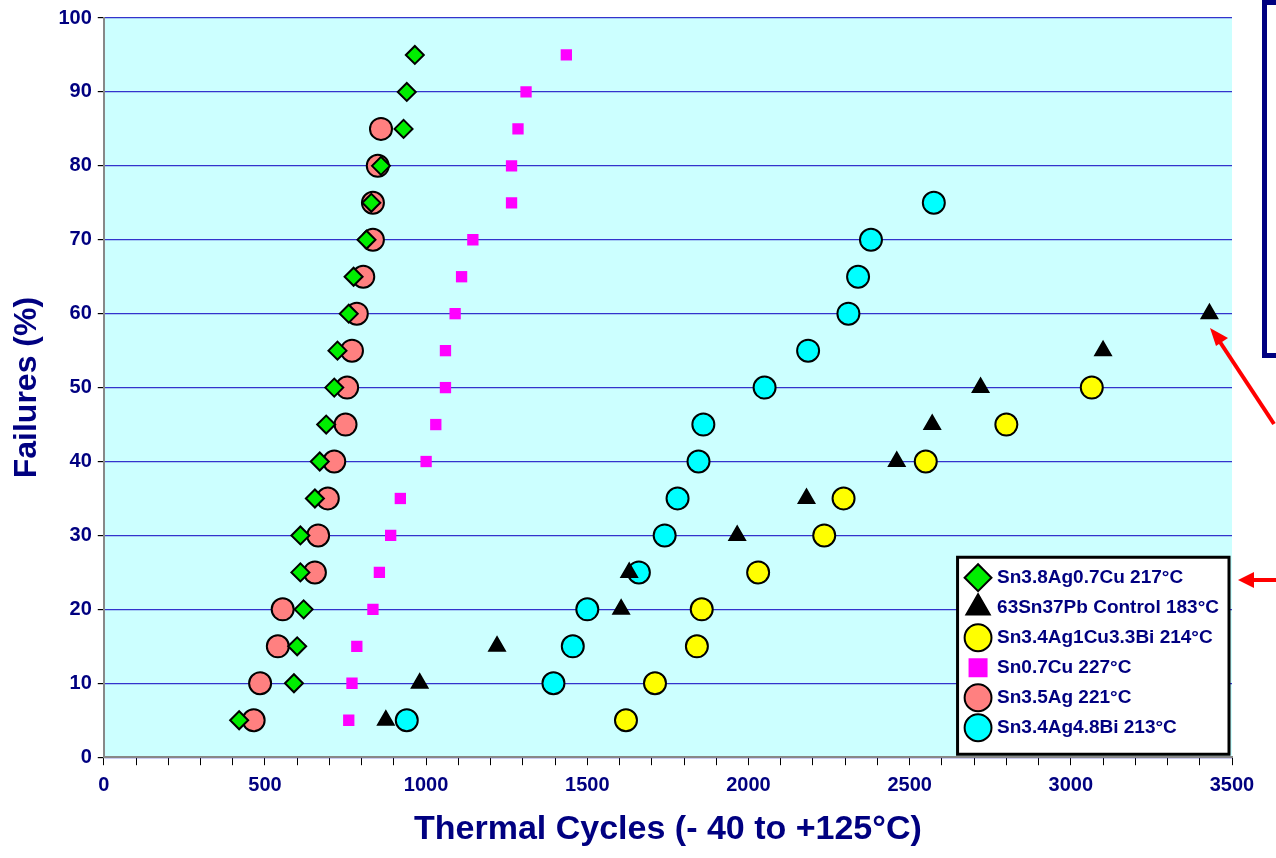  Describe the element at coordinates (748, 783) in the screenshot. I see `x-tick-label: 2000` at that location.